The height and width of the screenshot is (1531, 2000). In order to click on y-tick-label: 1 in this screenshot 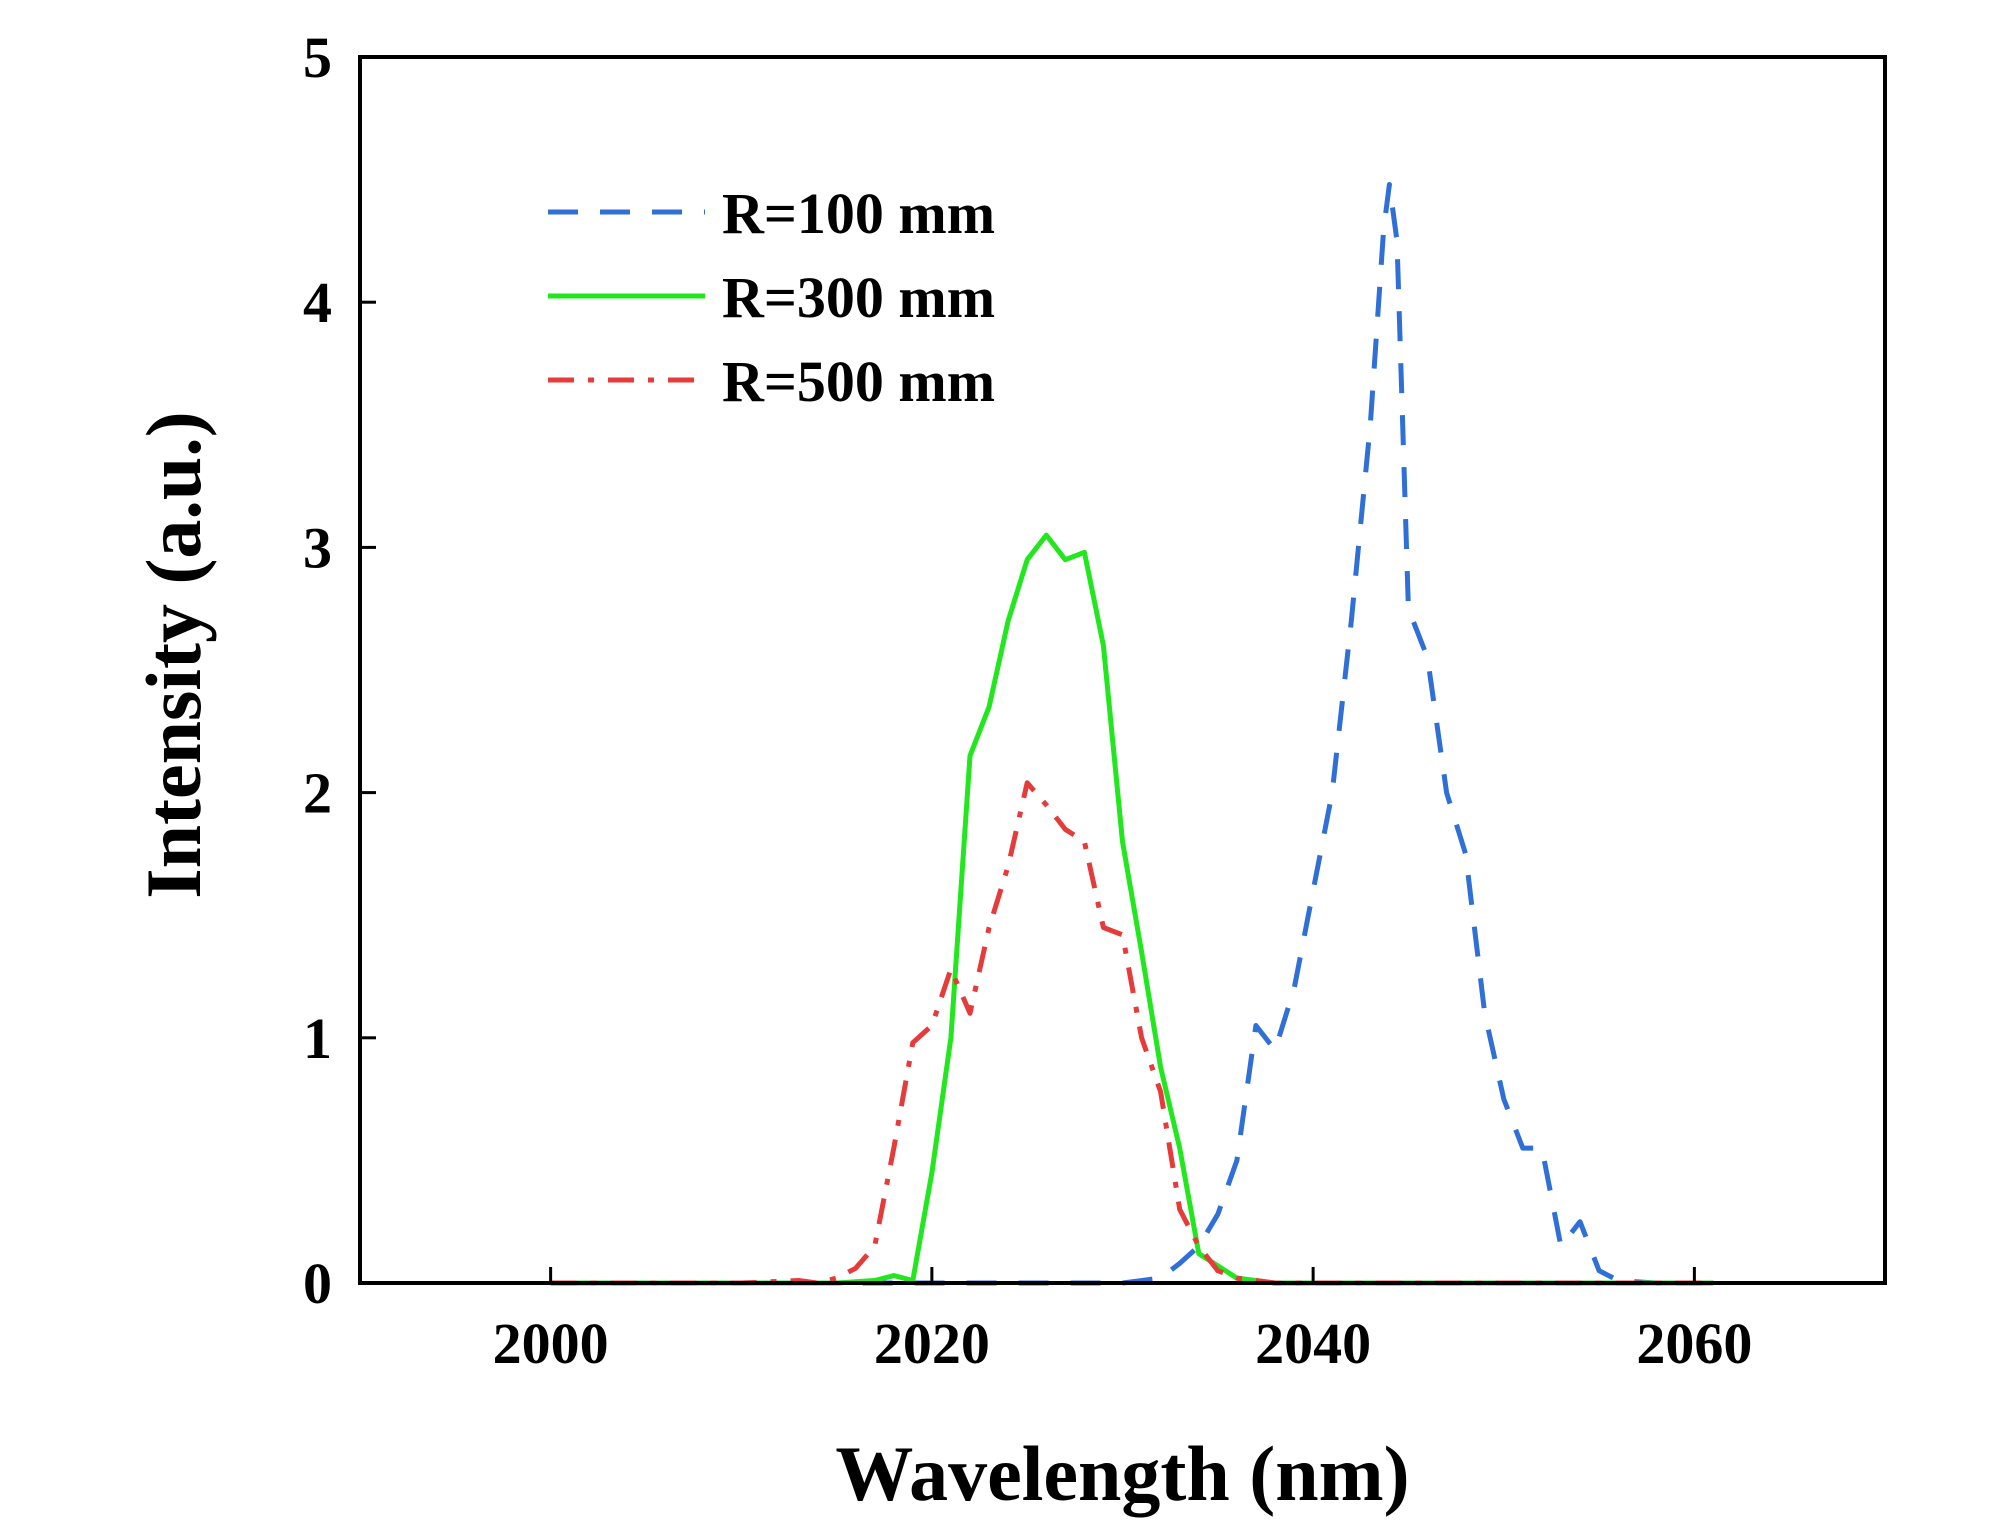, I will do `click(317, 1038)`.